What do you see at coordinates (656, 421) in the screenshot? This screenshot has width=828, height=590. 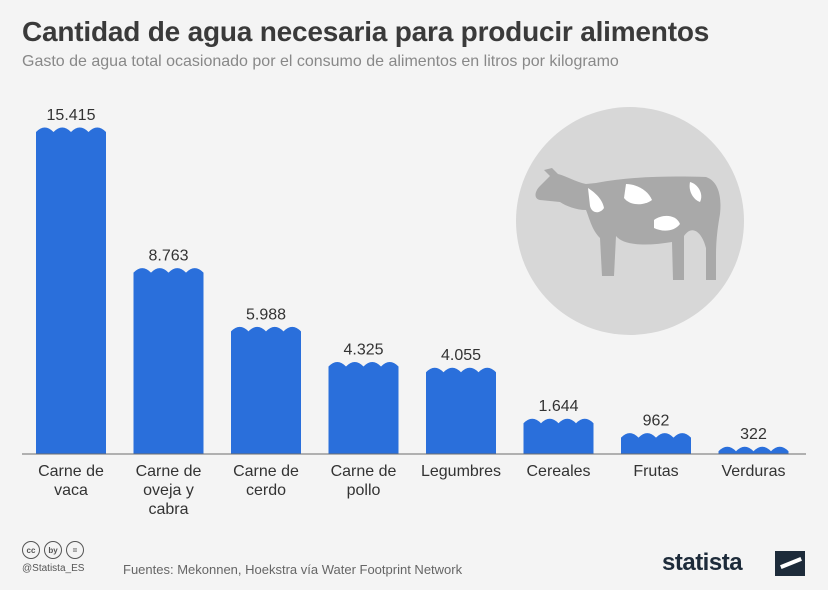 I see `value-label-6: 962` at bounding box center [656, 421].